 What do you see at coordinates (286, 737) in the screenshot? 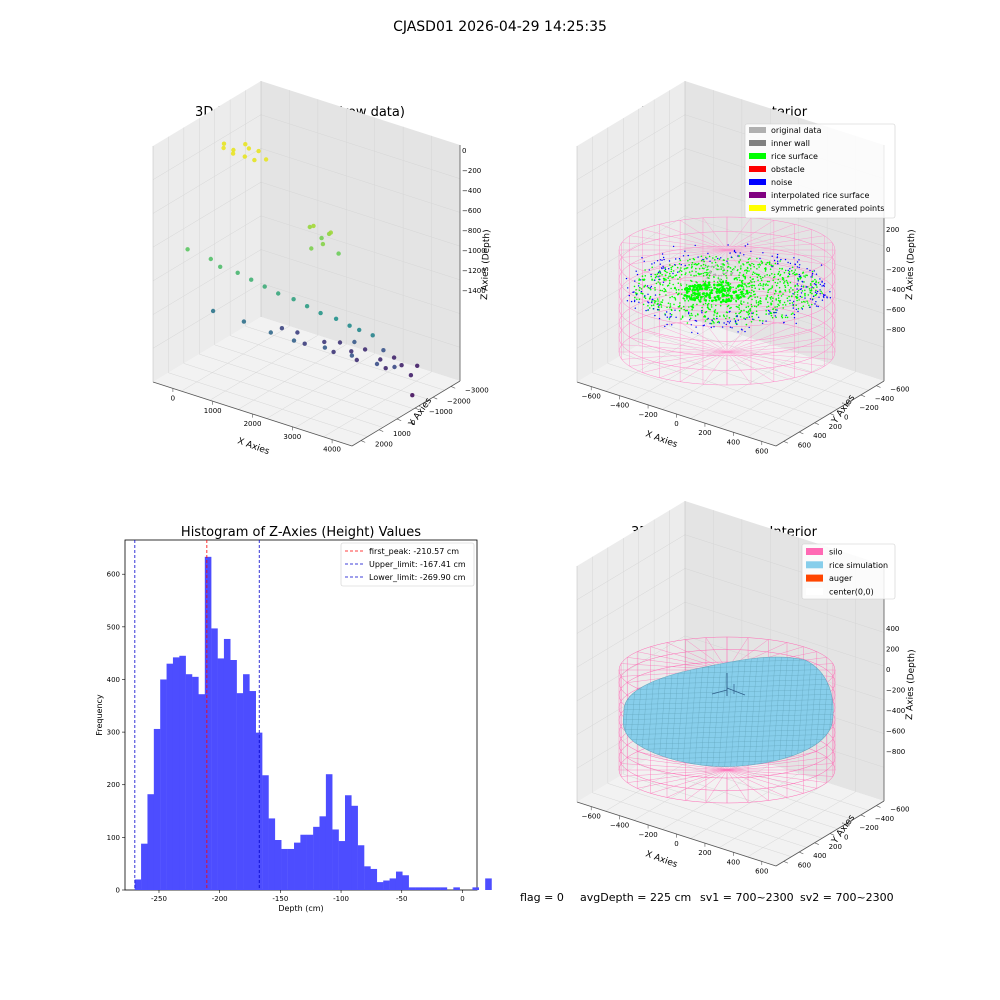
I see `histogram-ticks: -250 -200 -150 -100 -50 0 0 100 200 300 400 500 600` at bounding box center [286, 737].